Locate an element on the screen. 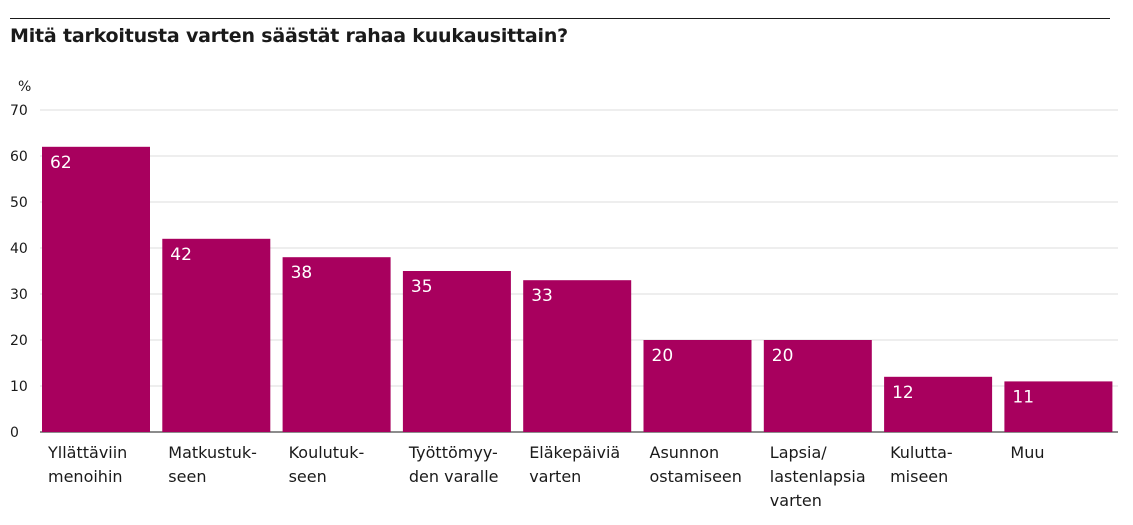 The image size is (1133, 525). category-label: Muu is located at coordinates (1027, 452).